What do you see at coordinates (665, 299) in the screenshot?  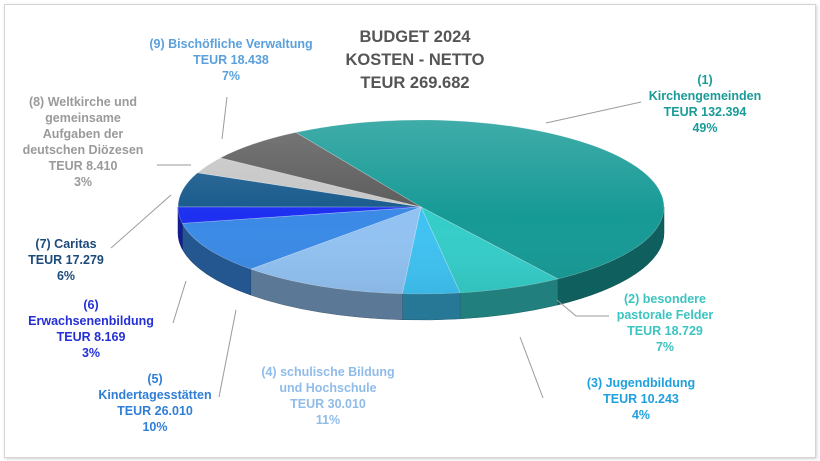 I see `slice-2-name-line-1: (2) besondere` at bounding box center [665, 299].